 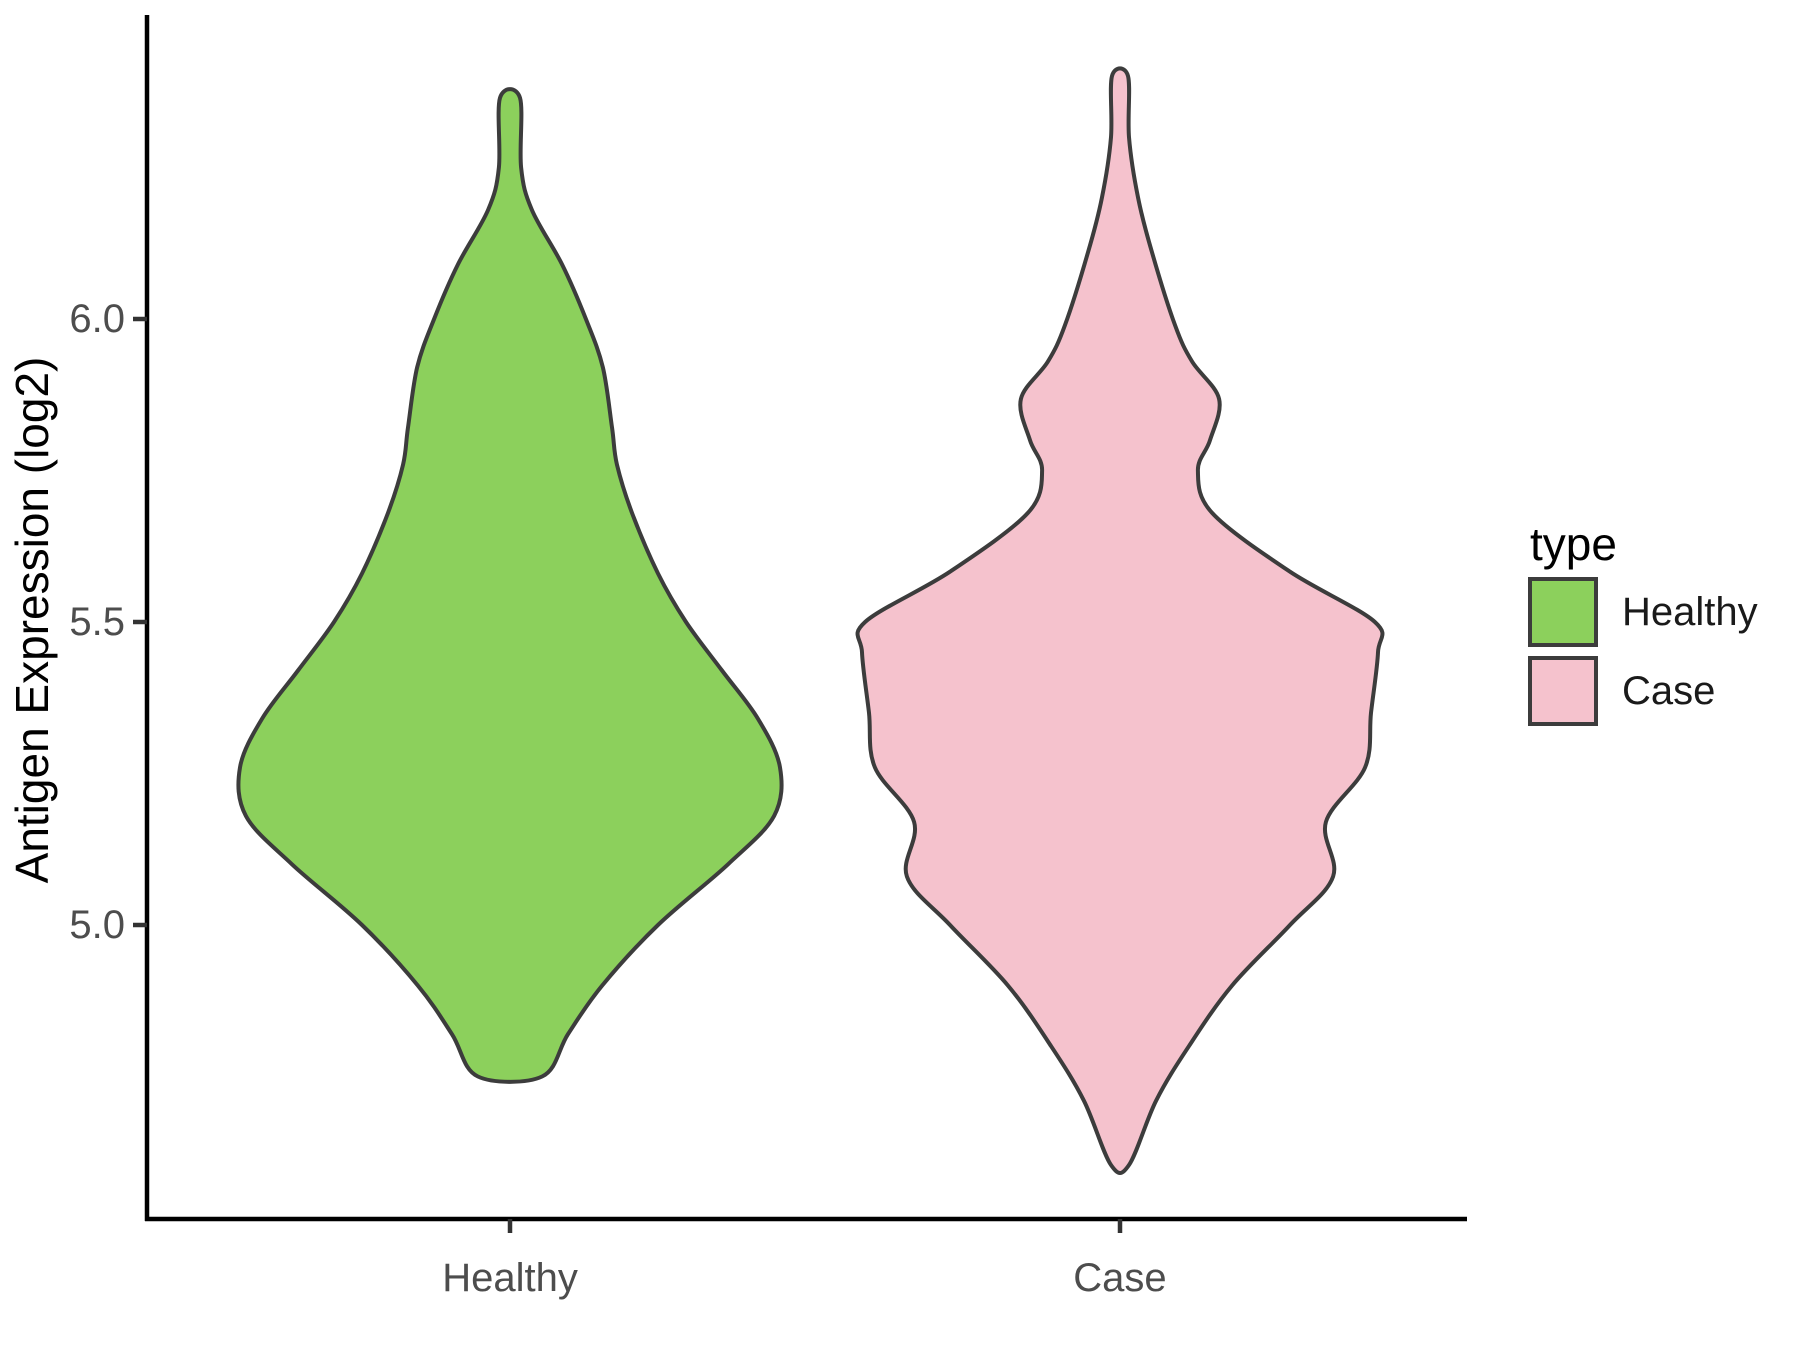 What do you see at coordinates (97, 622) in the screenshot?
I see `y-tick-label-5.5: 5.5` at bounding box center [97, 622].